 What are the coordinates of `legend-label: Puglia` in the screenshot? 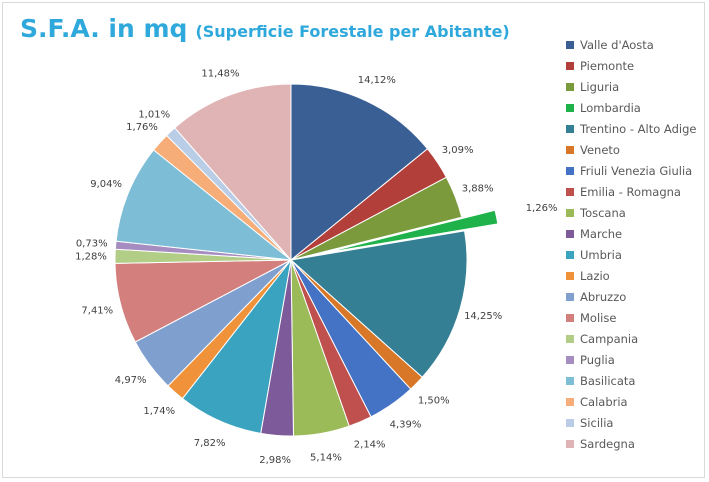 It's located at (597, 359).